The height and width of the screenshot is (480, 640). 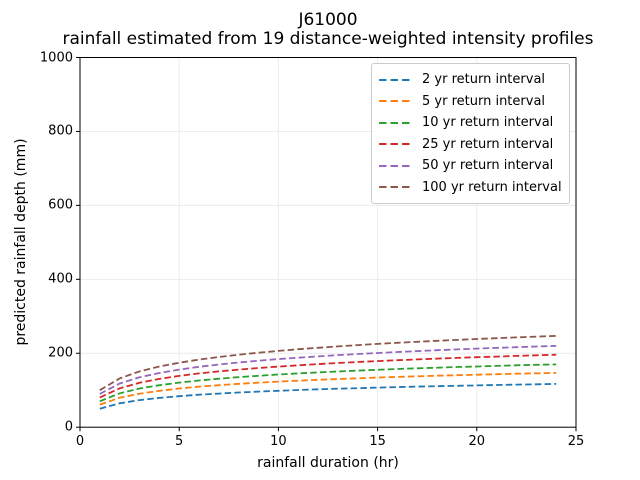 I want to click on y-tick-label: 800, so click(x=60, y=131).